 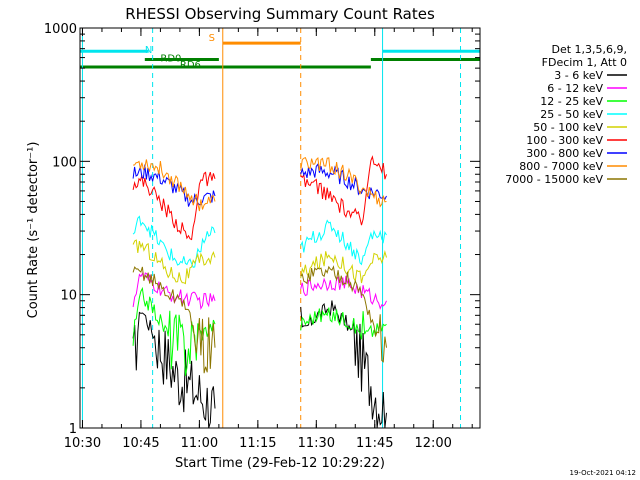 I want to click on legend-label: 100 - 300 keV, so click(x=564, y=140).